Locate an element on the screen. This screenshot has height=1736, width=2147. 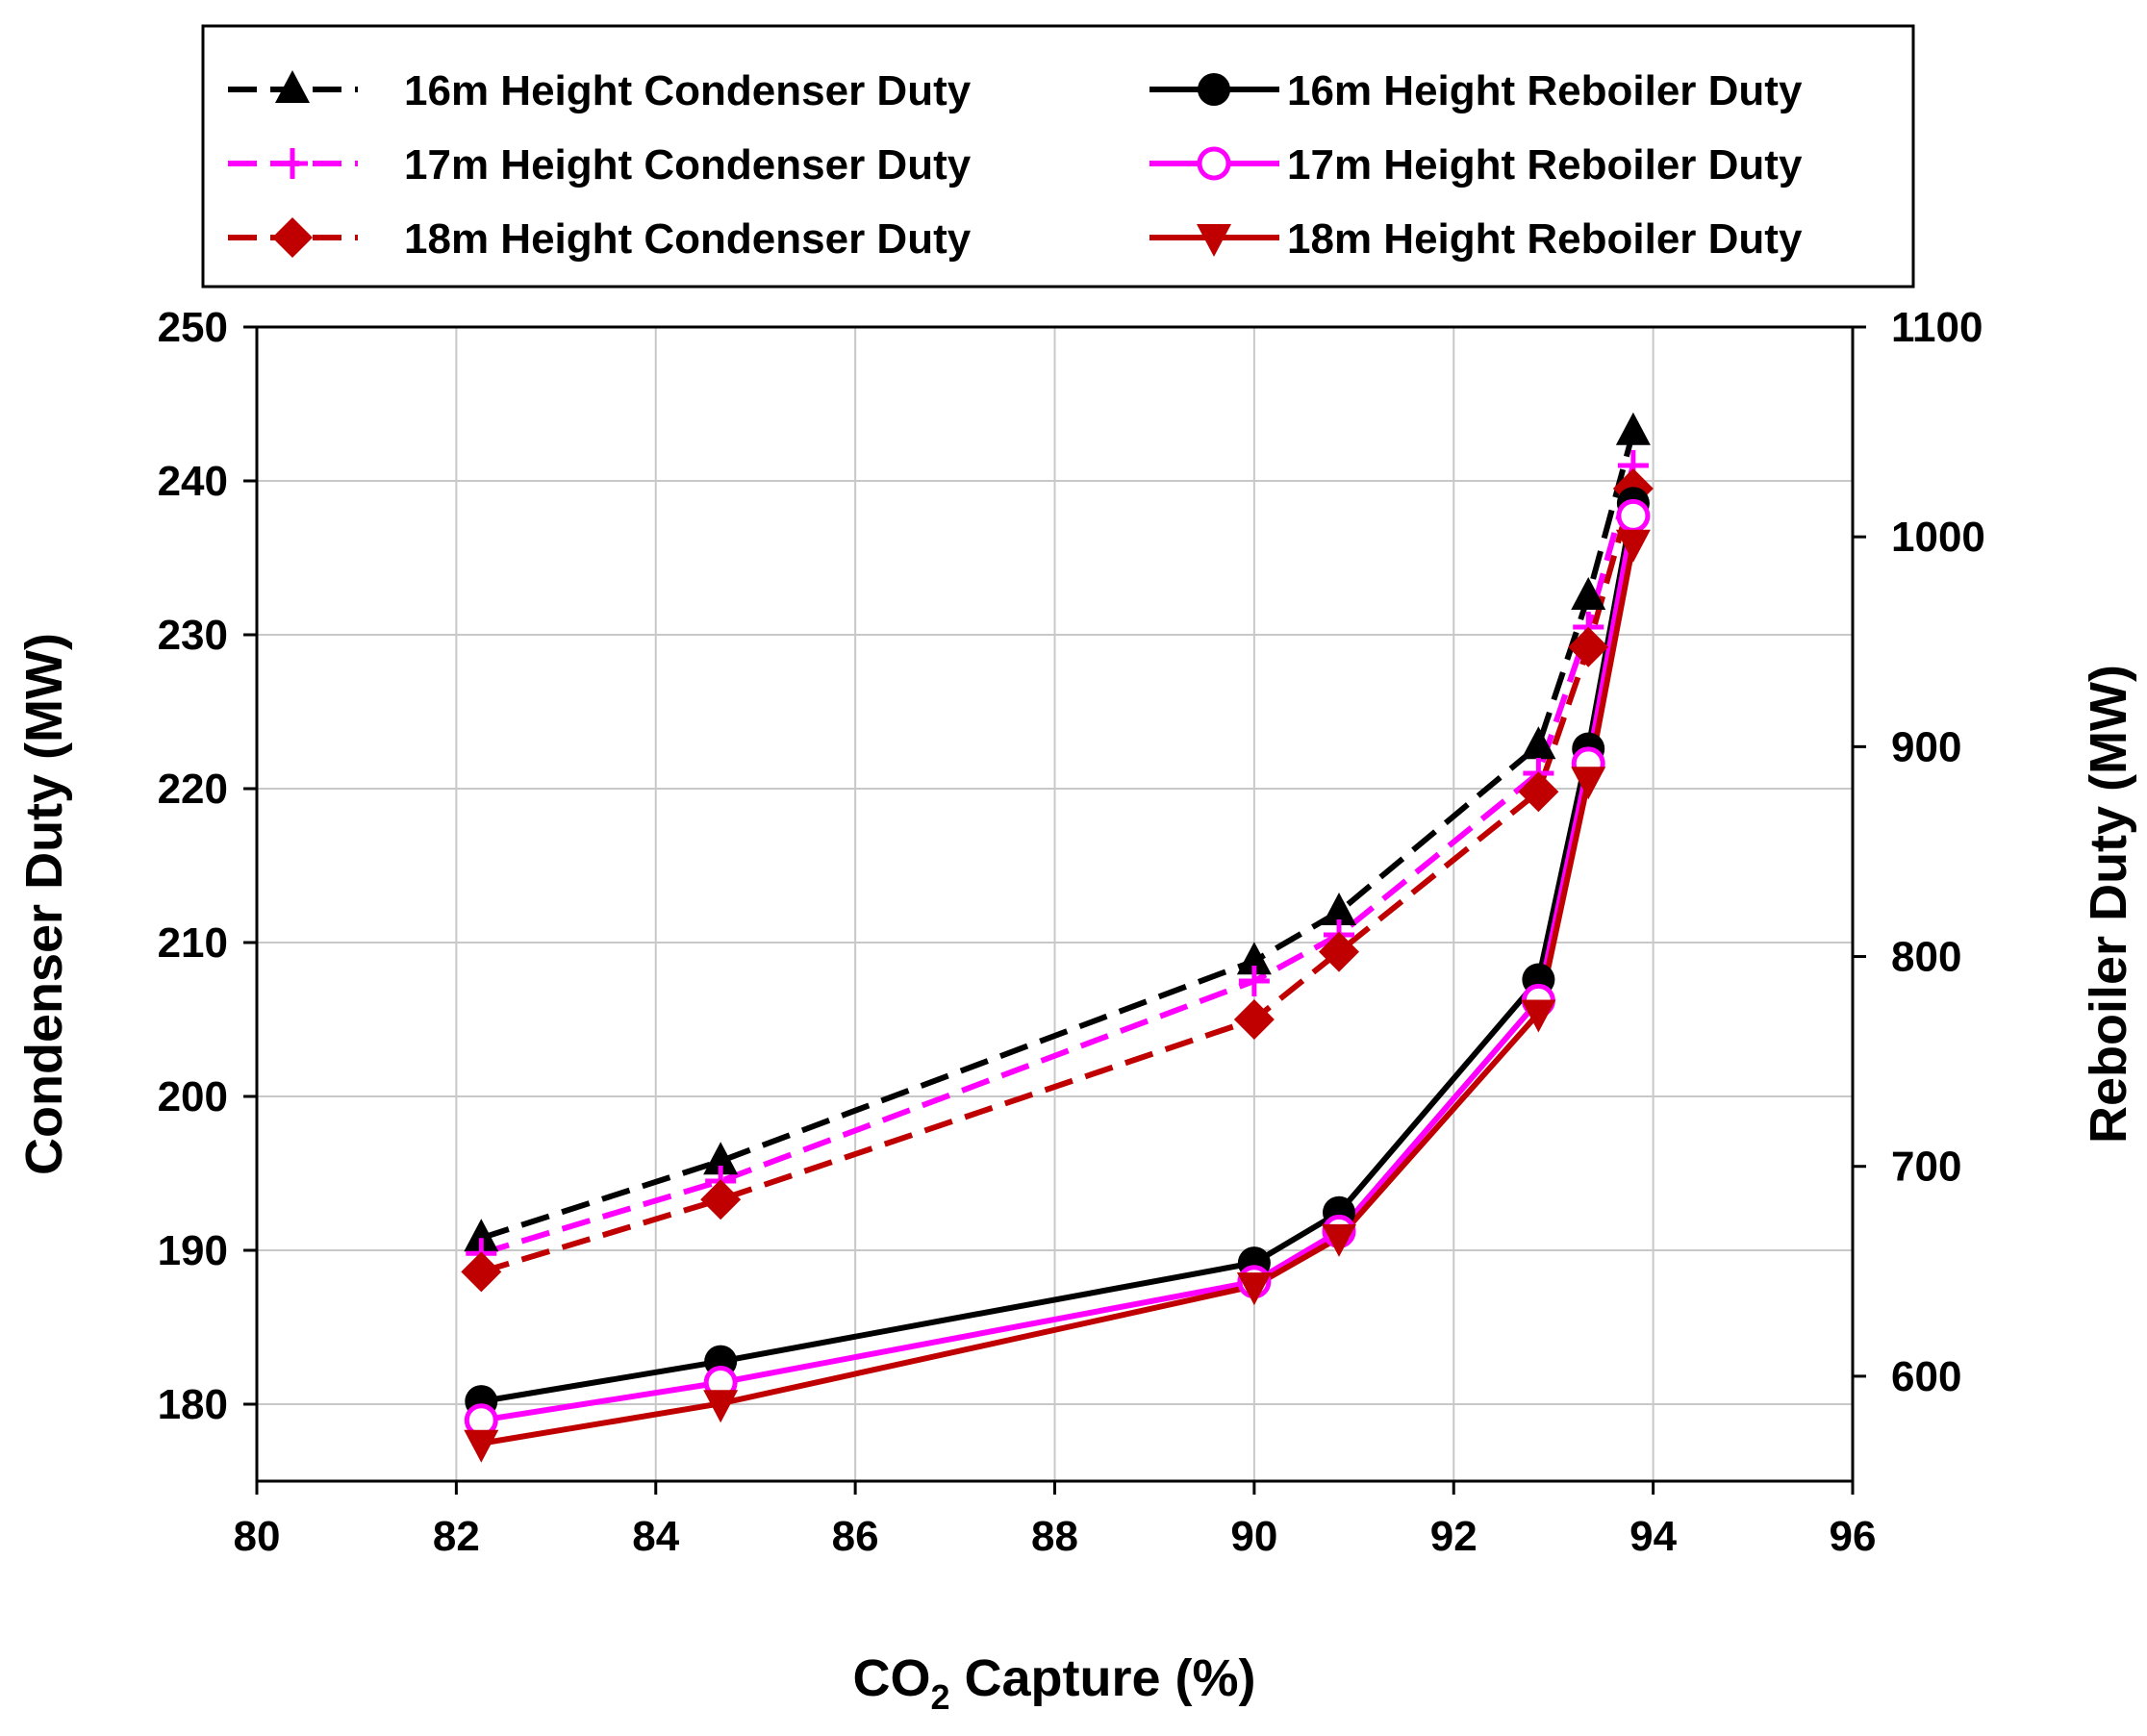
y-left-tick-label: 180 is located at coordinates (193, 1404).